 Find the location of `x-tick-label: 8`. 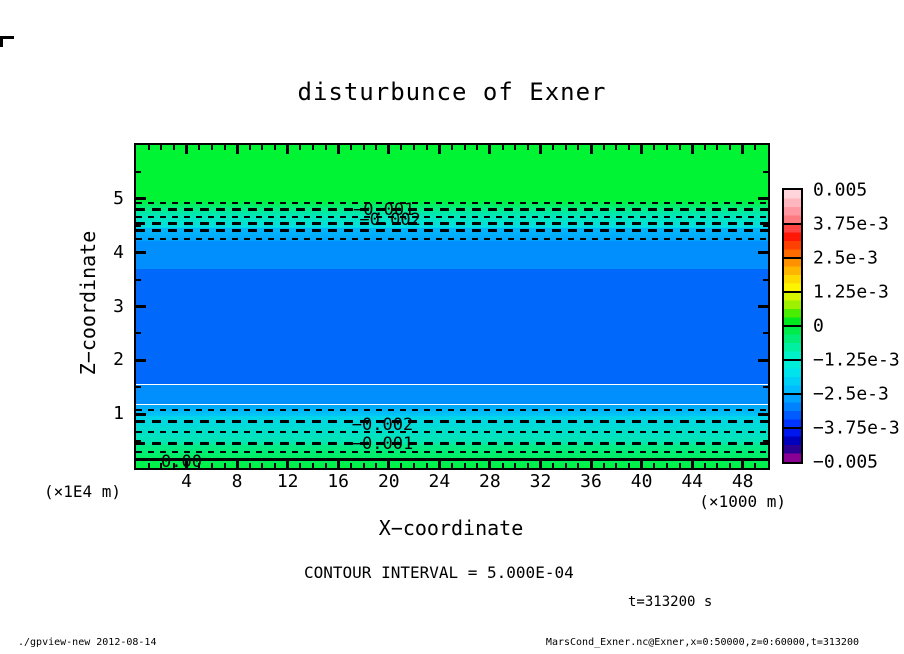

x-tick-label: 8 is located at coordinates (237, 481).